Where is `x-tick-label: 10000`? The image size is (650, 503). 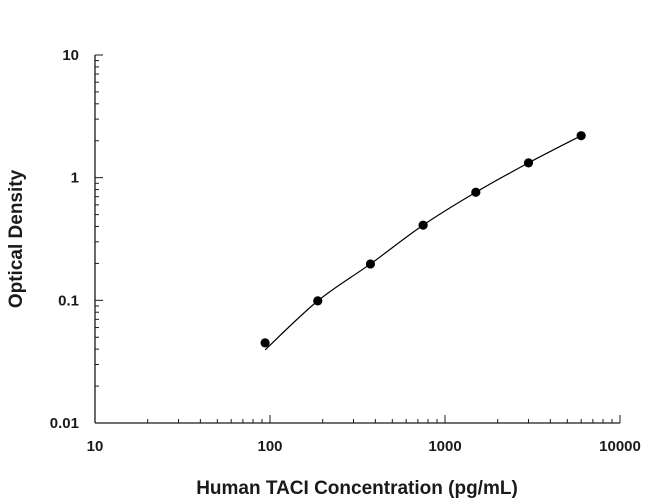 x-tick-label: 10000 is located at coordinates (620, 446).